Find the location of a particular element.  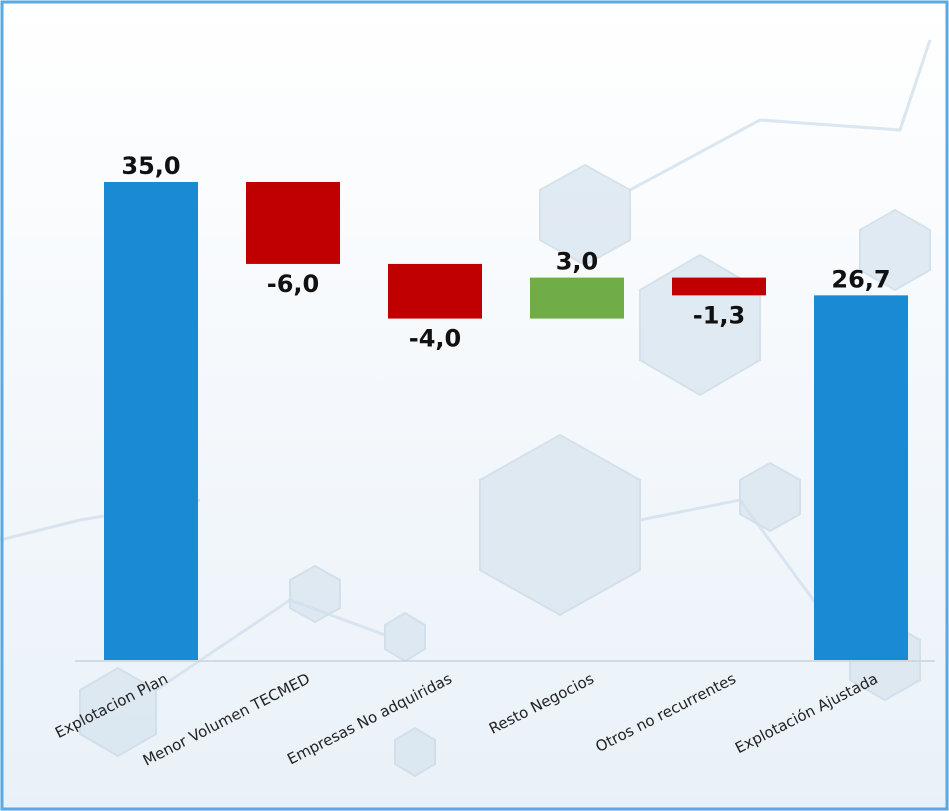

value-label: -4,0 is located at coordinates (435, 339).